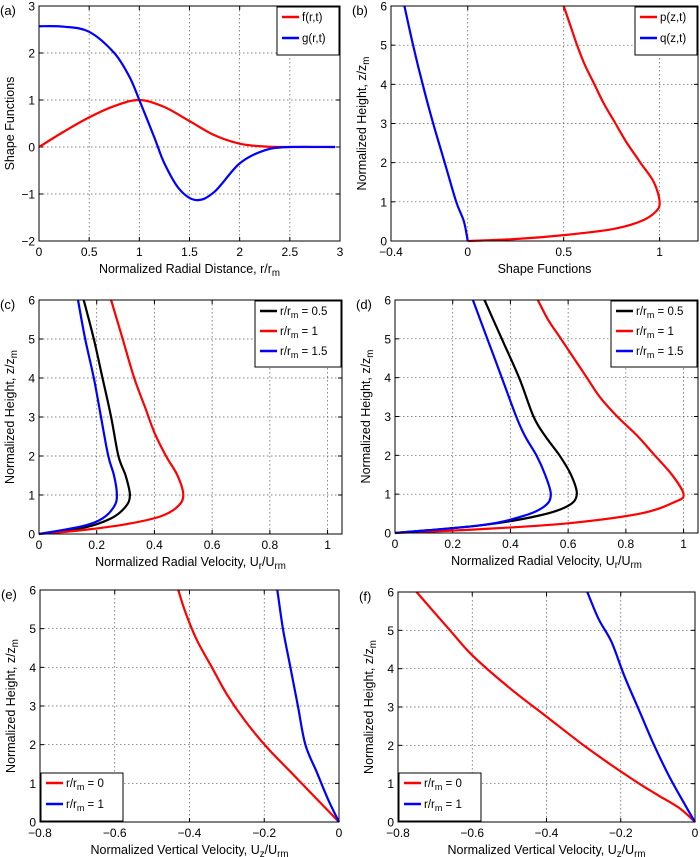 The image size is (700, 857). I want to click on panel-label: (b), so click(360, 10).